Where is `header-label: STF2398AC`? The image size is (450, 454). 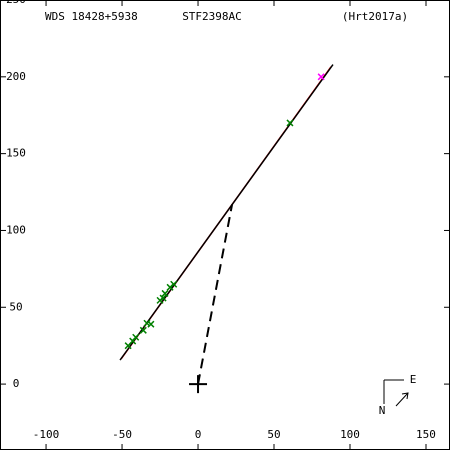 header-label: STF2398AC is located at coordinates (212, 16).